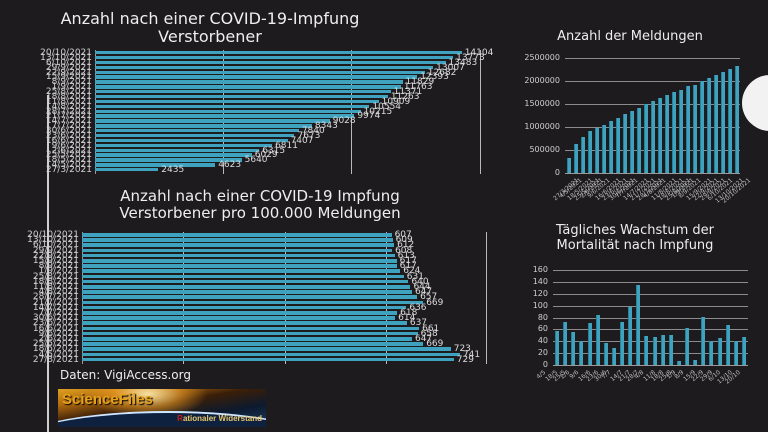 The width and height of the screenshot is (768, 432). Describe the element at coordinates (542, 329) in the screenshot. I see `y-tick-label: 60` at that location.